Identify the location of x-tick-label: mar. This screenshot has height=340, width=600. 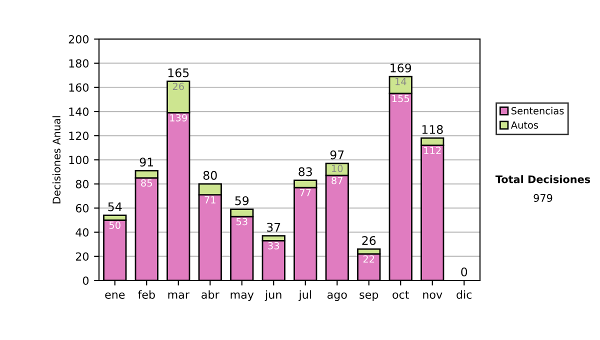
(179, 295).